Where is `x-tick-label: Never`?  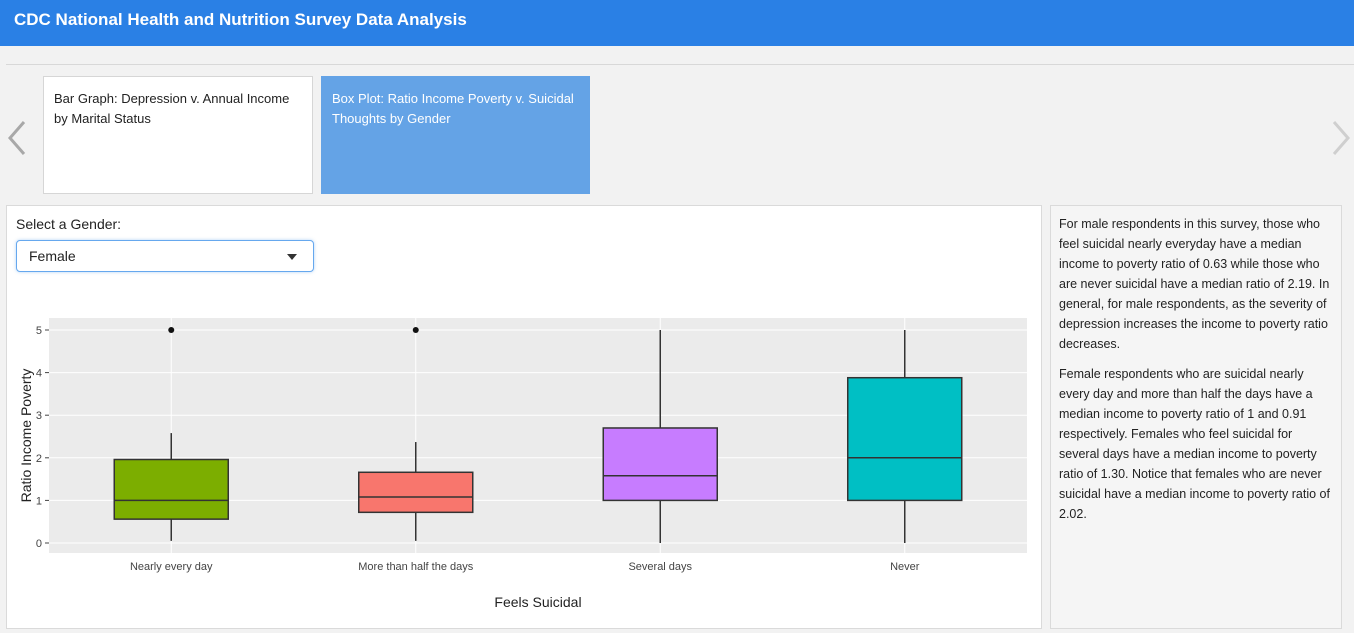
x-tick-label: Never is located at coordinates (905, 567).